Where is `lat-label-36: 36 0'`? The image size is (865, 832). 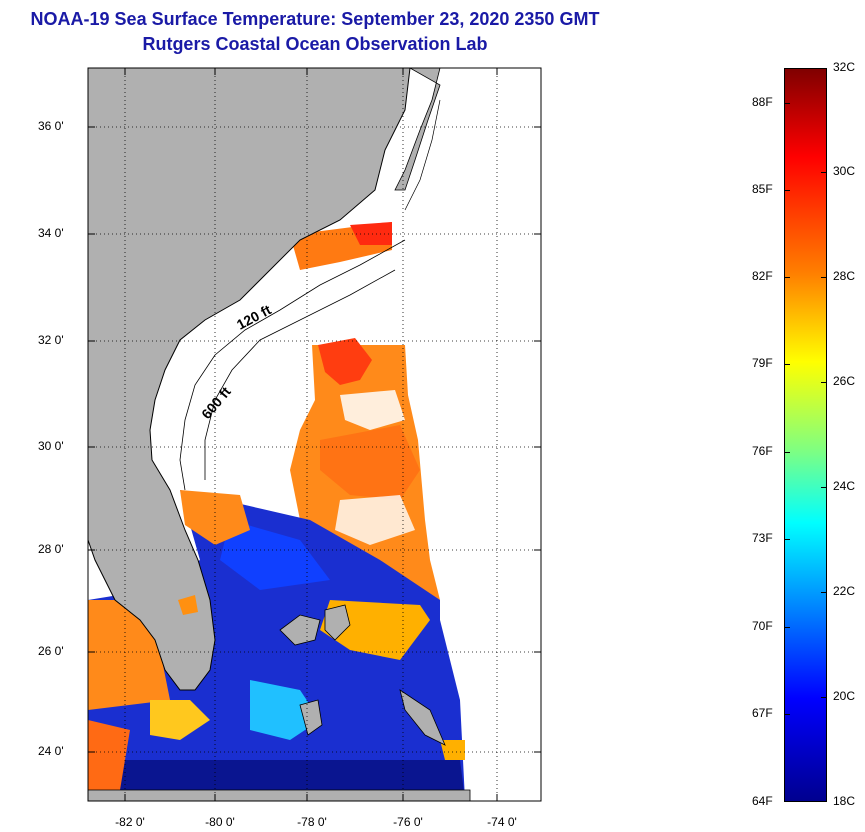 lat-label-36: 36 0' is located at coordinates (51, 126).